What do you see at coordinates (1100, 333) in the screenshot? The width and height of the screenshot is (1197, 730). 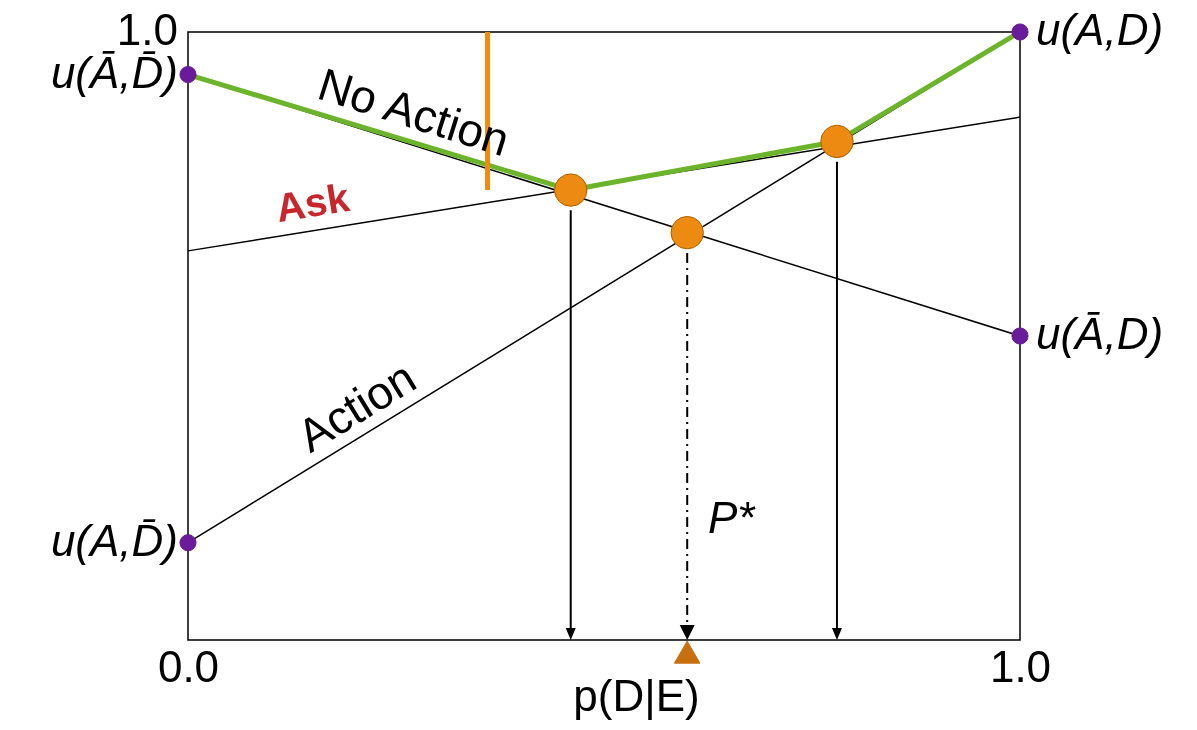 I see `text: u(Ā,D)` at bounding box center [1100, 333].